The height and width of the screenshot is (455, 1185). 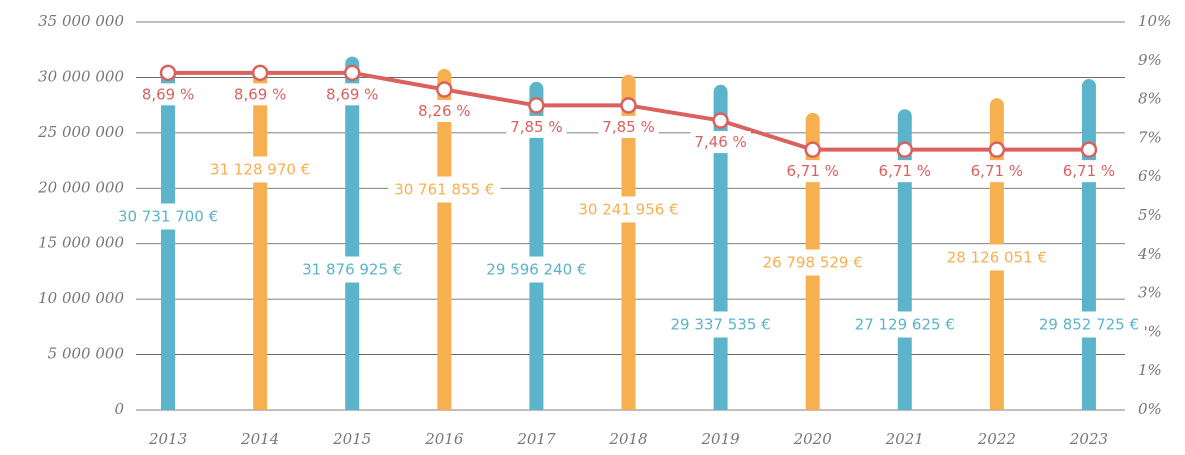 What do you see at coordinates (1150, 60) in the screenshot?
I see `y2-tick-label: 9%` at bounding box center [1150, 60].